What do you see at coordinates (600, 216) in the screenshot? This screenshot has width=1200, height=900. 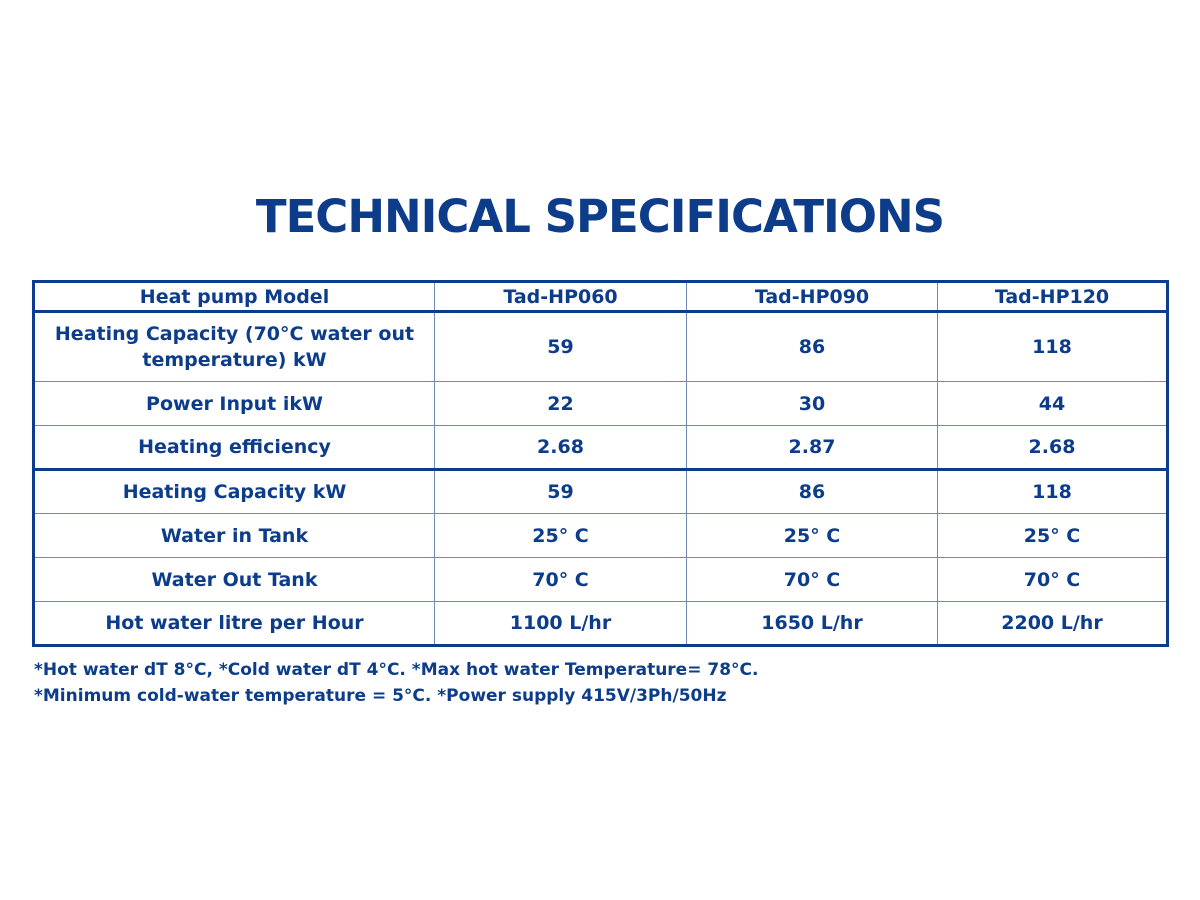 I see `page-title: TECHNICAL SPECIFICATIONS` at bounding box center [600, 216].